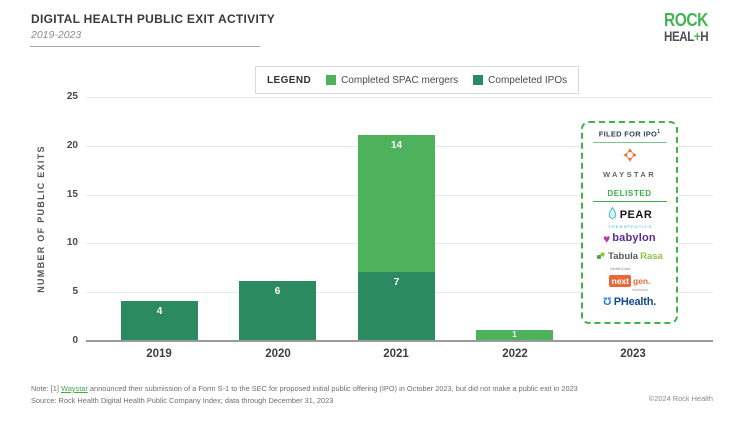  I want to click on bar-value-label: 4, so click(159, 311).